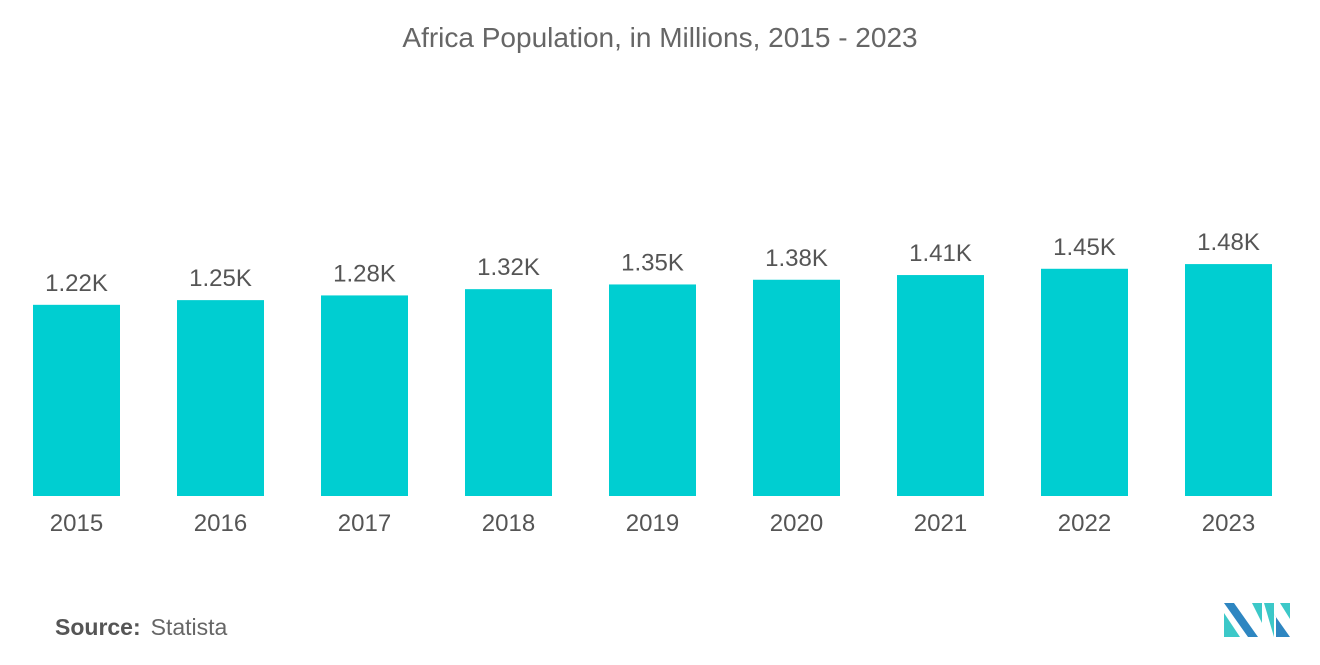 The width and height of the screenshot is (1320, 665). What do you see at coordinates (76, 523) in the screenshot?
I see `x-tick-label: 2015` at bounding box center [76, 523].